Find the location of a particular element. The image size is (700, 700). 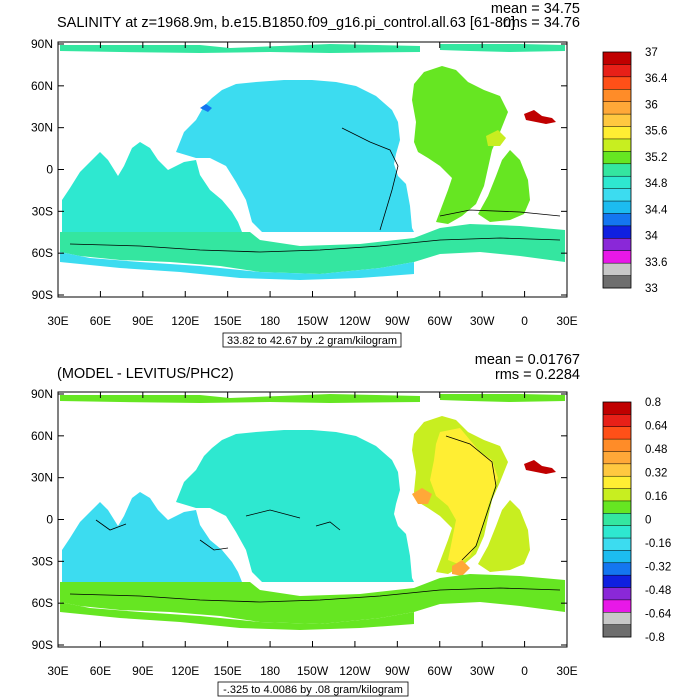

panel1-subtropical-band is located at coordinates (496, 138).